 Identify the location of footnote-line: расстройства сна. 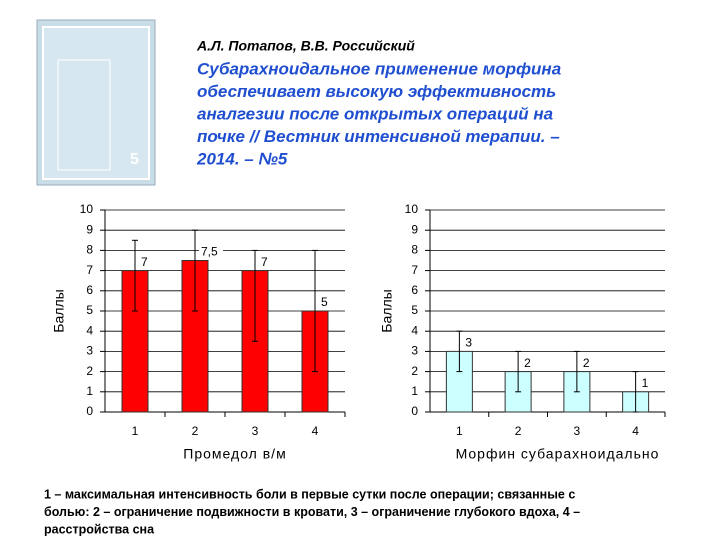
(99, 529).